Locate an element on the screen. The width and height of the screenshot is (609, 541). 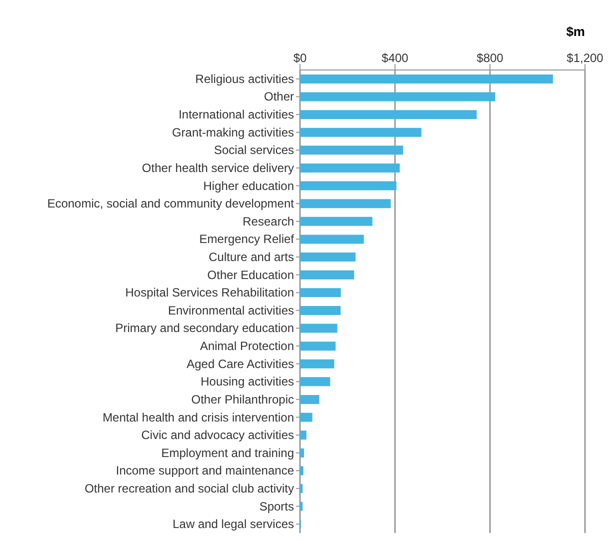
y-tick-label: Hospital Services Rehabilitation is located at coordinates (209, 293).